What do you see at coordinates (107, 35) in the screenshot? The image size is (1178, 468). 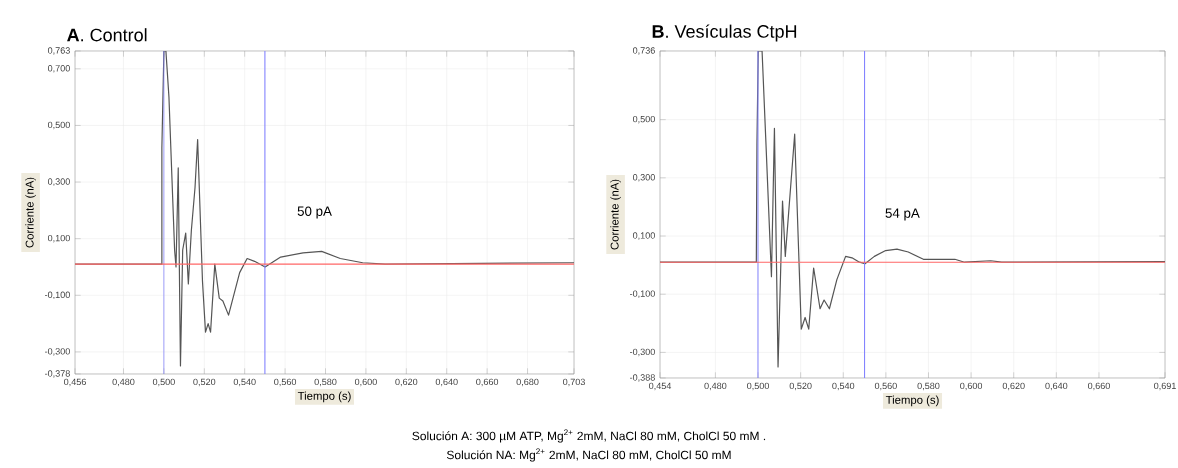 I see `chart-title: A. Control` at bounding box center [107, 35].